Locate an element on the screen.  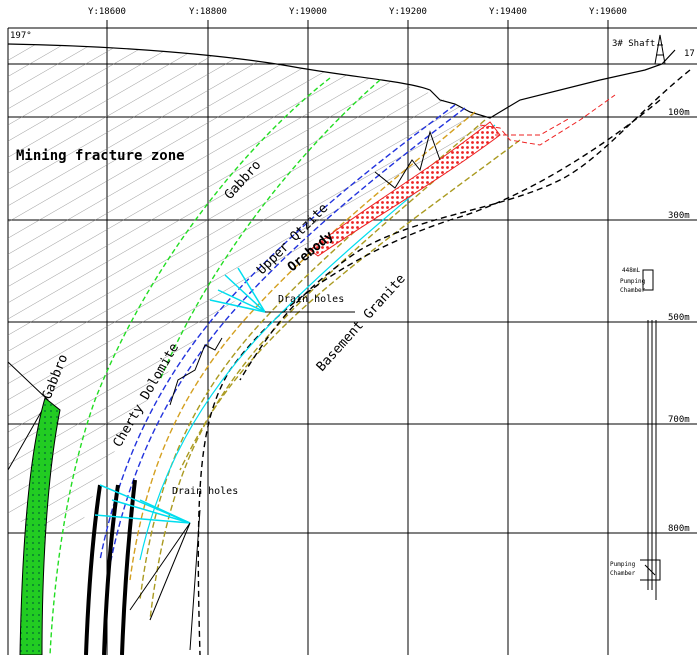
axis-label: Y:18800 is located at coordinates (208, 12).